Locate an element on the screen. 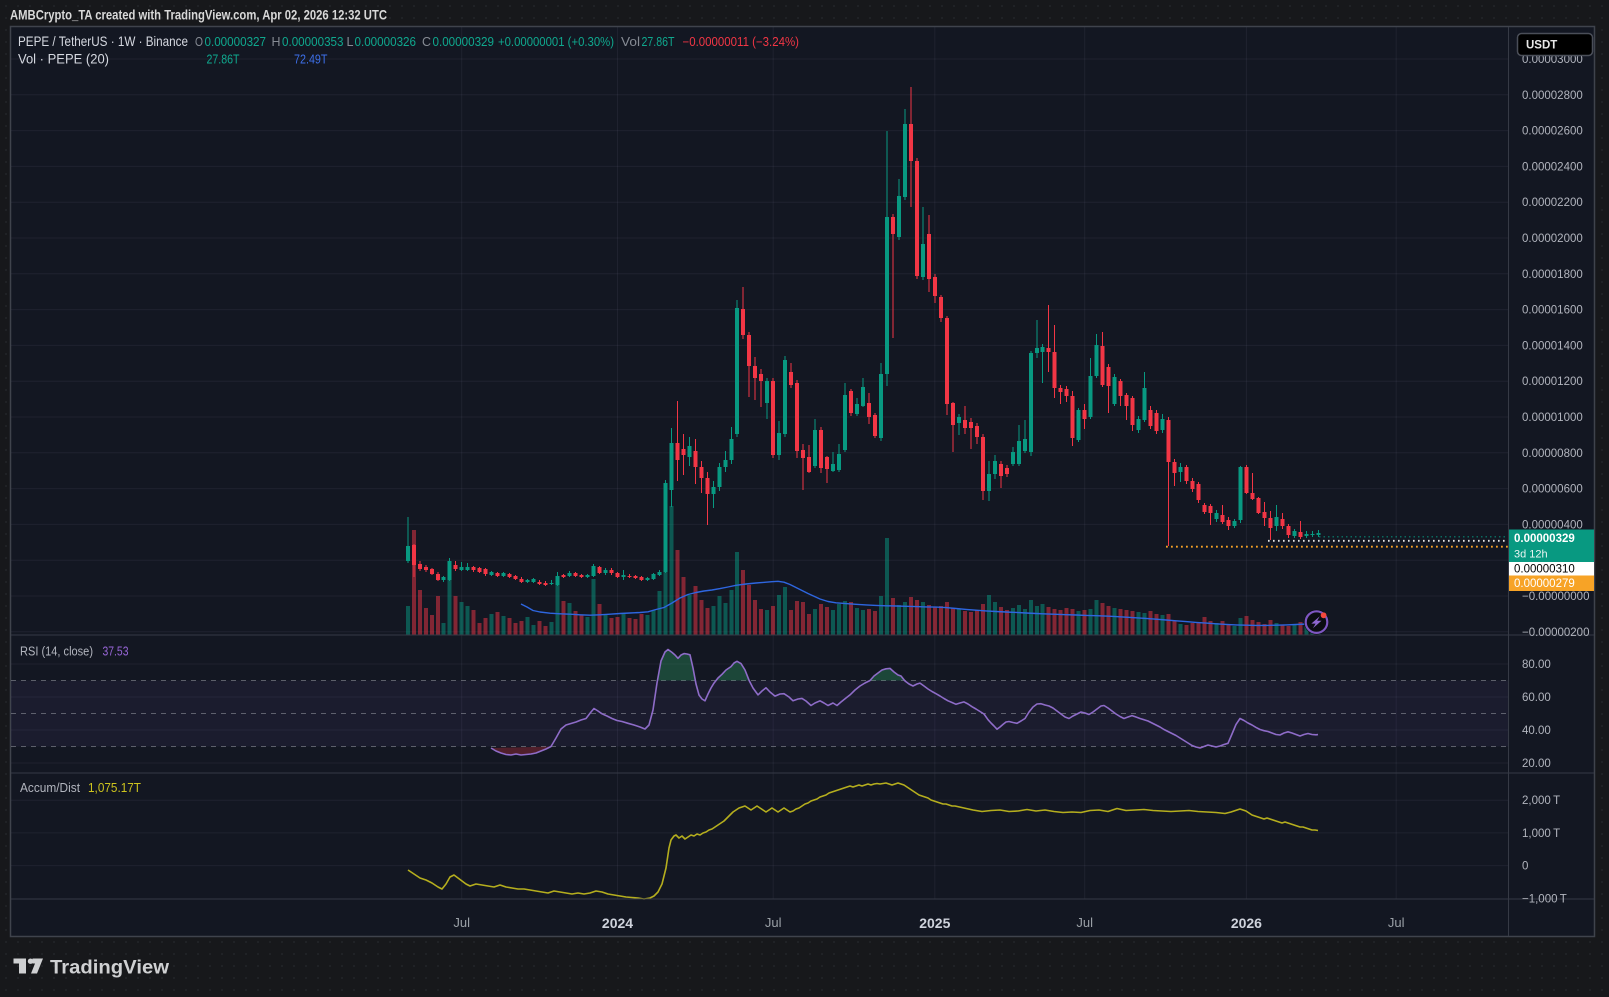  svg-text: 0.00001800 is located at coordinates (1552, 275).